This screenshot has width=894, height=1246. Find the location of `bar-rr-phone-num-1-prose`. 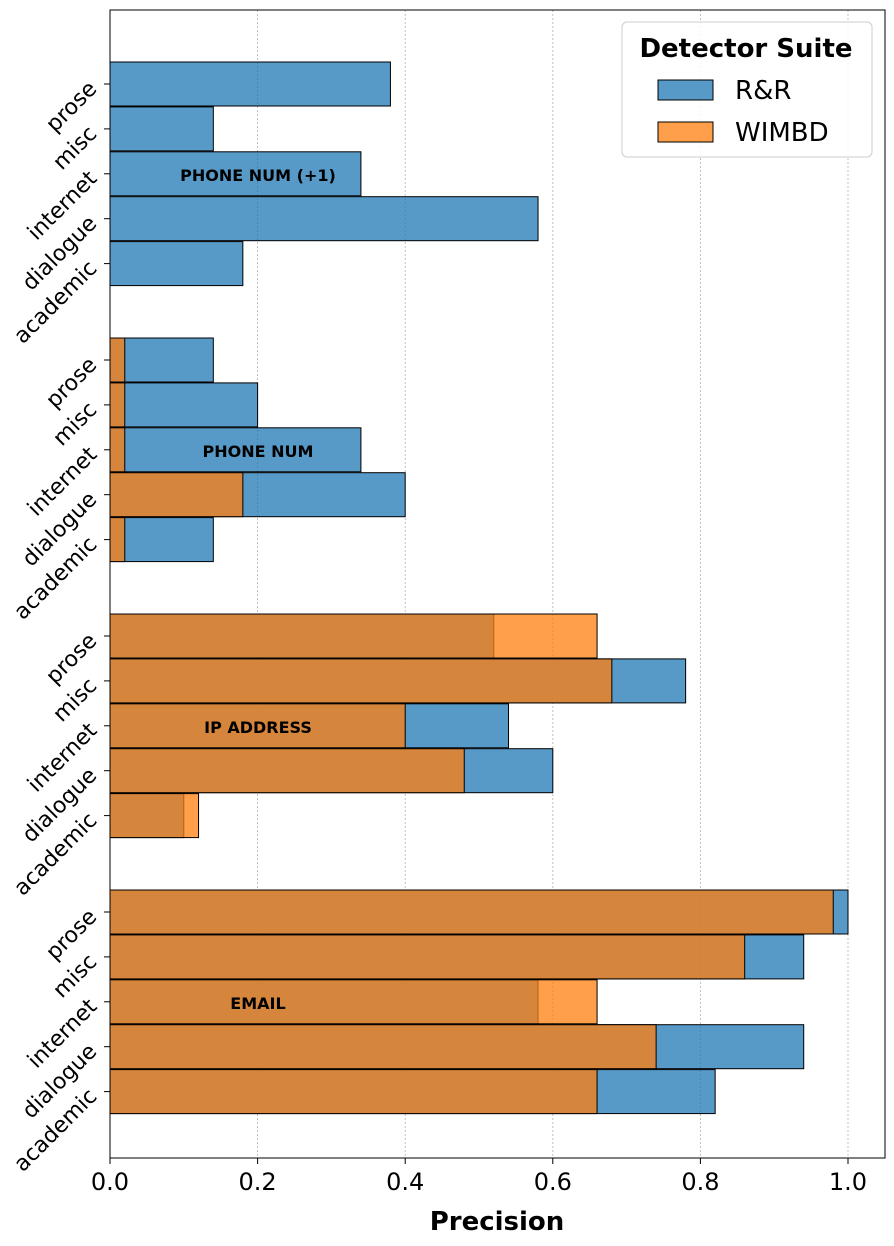

bar-rr-phone-num-1-prose is located at coordinates (250, 84).